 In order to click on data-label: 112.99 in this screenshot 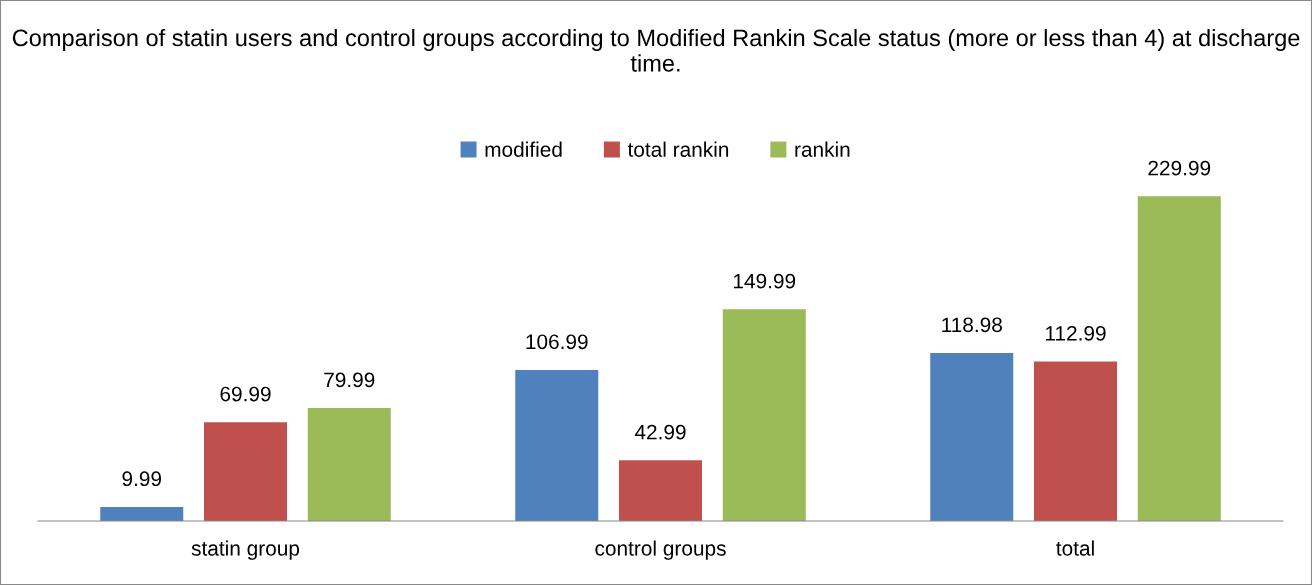, I will do `click(1076, 333)`.